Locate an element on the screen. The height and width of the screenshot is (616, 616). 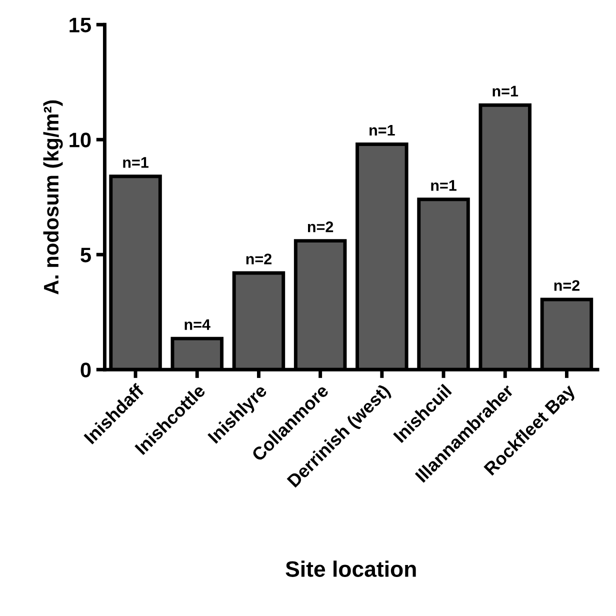
y-tick-label: 0 is located at coordinates (85, 370).